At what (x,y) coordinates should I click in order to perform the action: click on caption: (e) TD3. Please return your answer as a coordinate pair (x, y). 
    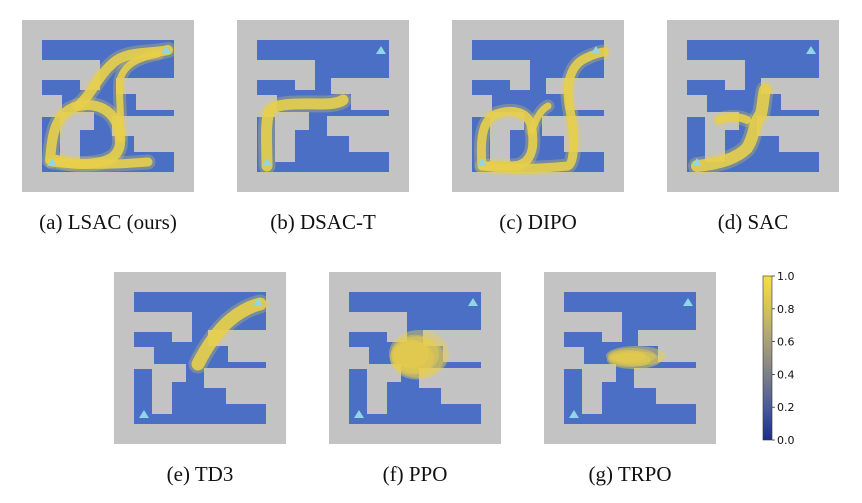
    Looking at the image, I should click on (200, 474).